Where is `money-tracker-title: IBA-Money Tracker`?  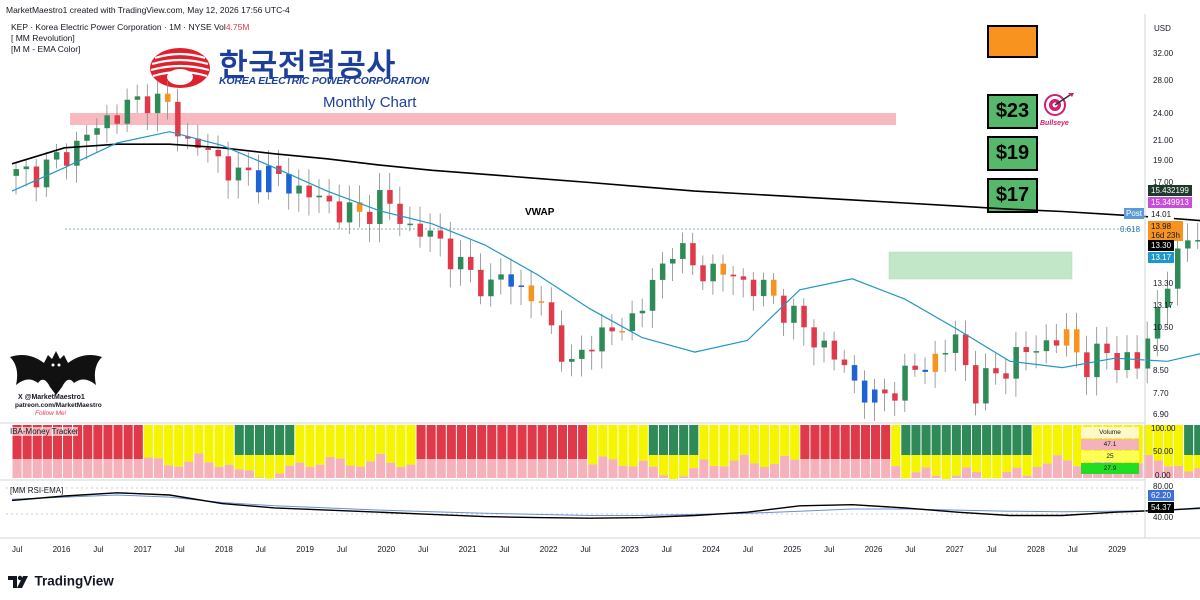 money-tracker-title: IBA-Money Tracker is located at coordinates (44, 431).